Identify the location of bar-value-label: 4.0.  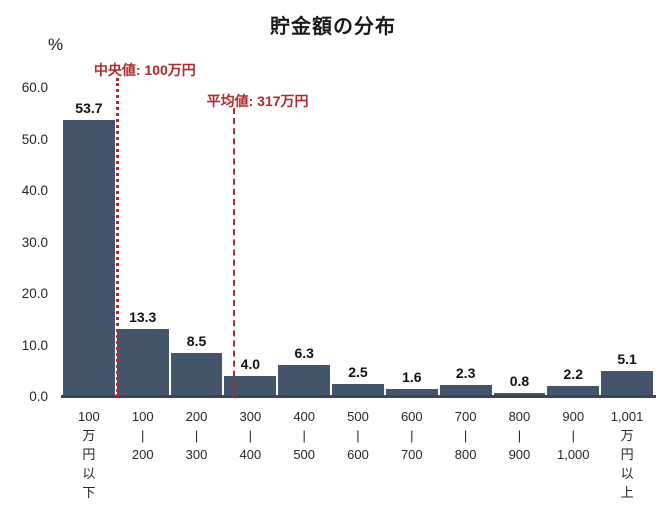
(250, 364).